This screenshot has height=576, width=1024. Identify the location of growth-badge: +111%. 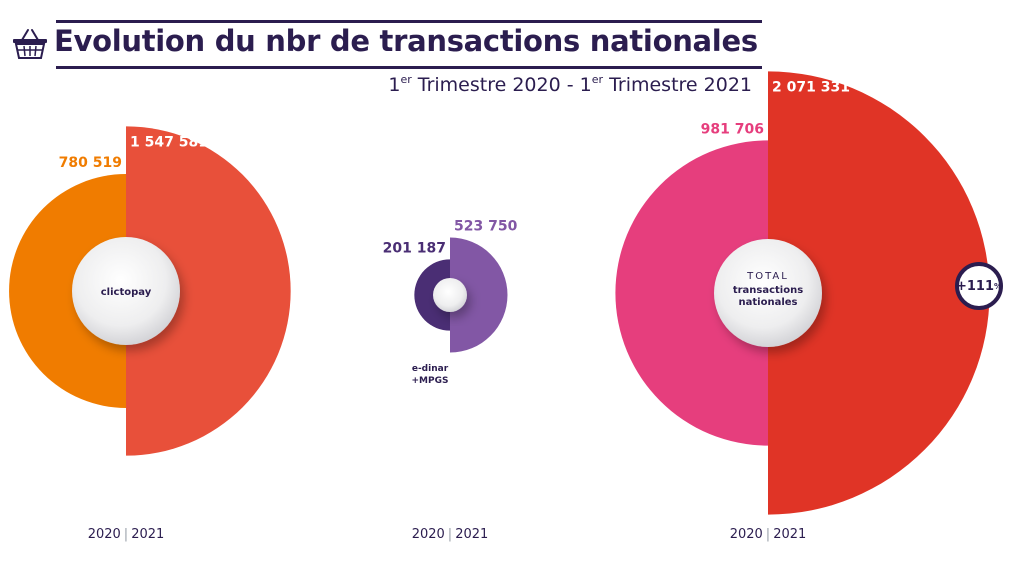
(979, 286).